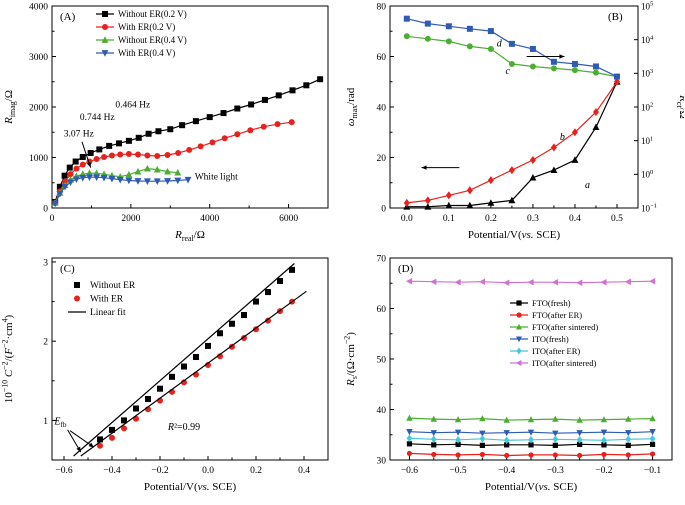 This screenshot has height=505, width=685. I want to click on svg-text: 10³, so click(647, 73).